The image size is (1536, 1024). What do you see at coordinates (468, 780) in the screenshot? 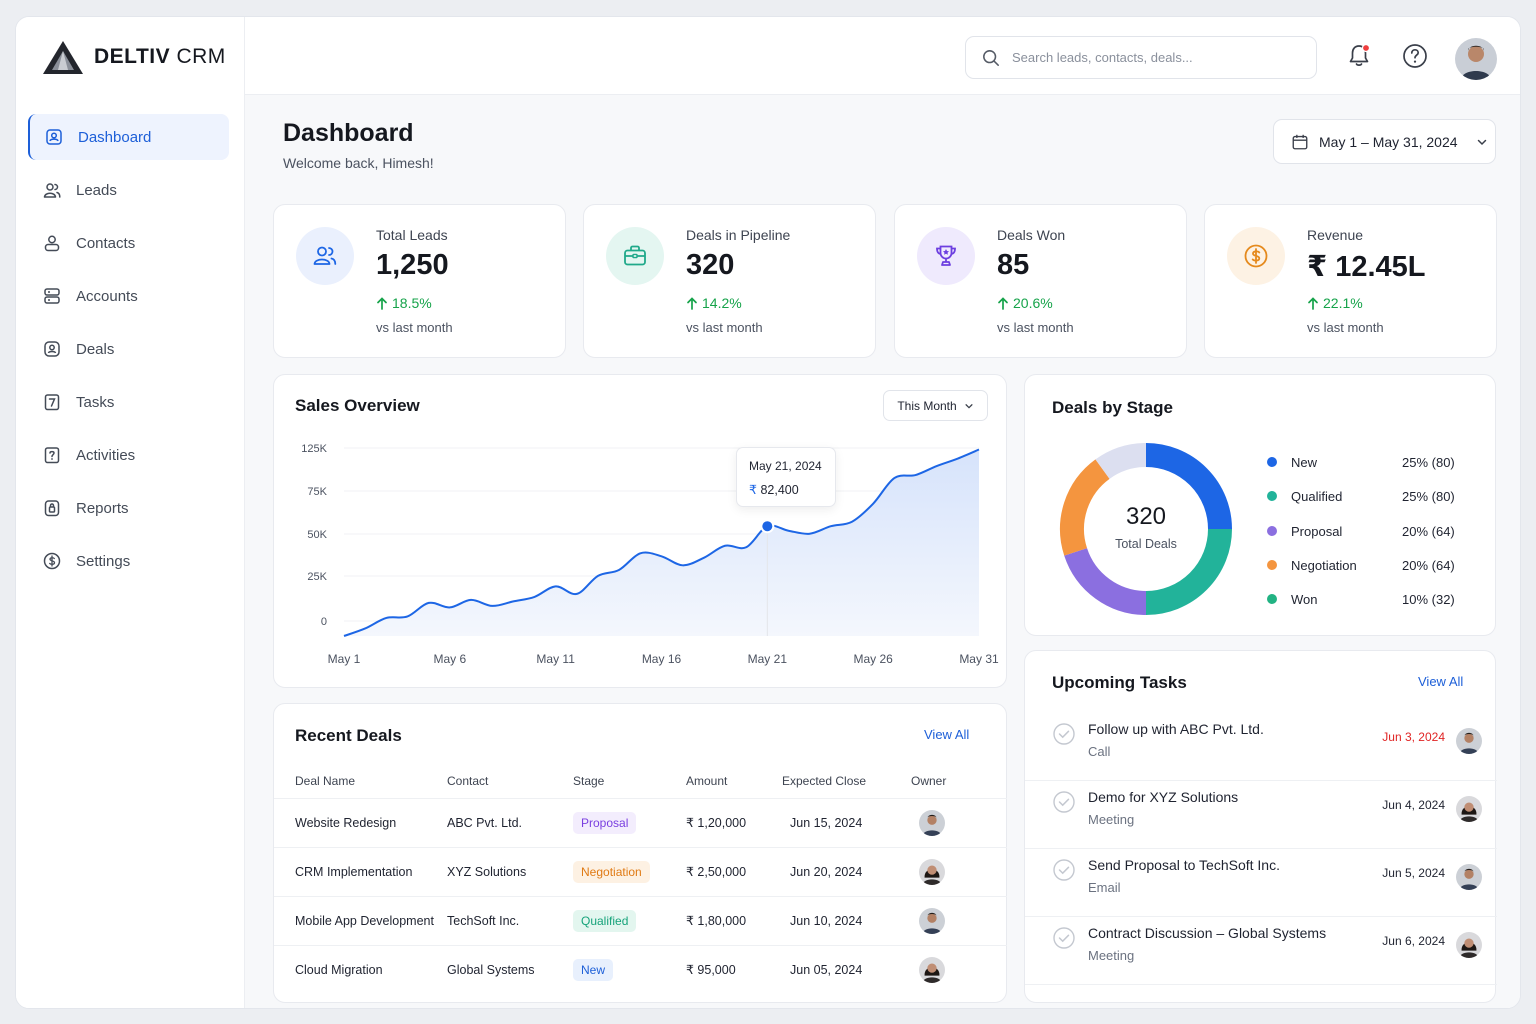
I see `column-header: Contact` at bounding box center [468, 780].